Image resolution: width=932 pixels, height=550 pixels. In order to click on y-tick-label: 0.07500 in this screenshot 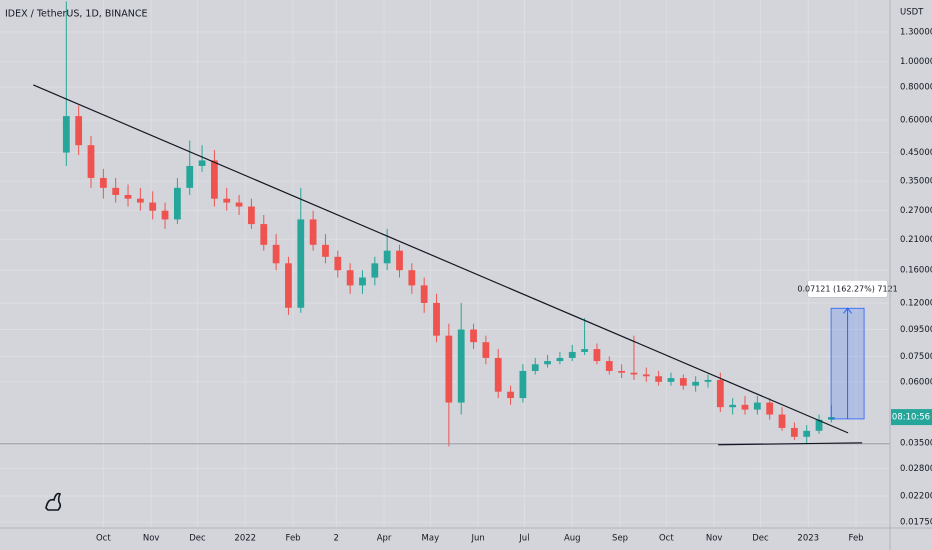, I will do `click(916, 357)`.